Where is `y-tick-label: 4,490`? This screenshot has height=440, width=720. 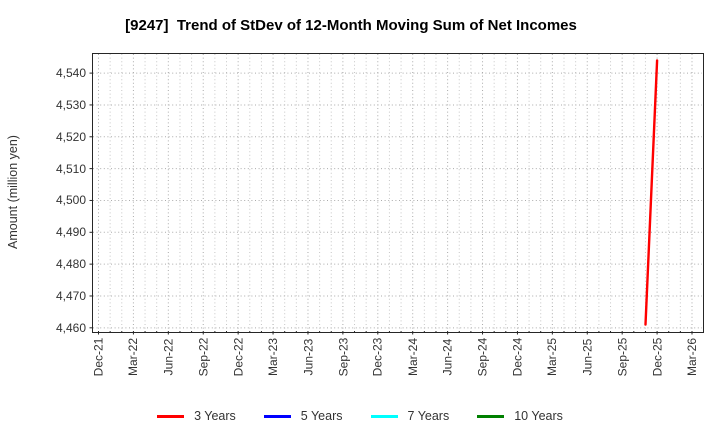
y-tick-label: 4,490 is located at coordinates (70, 232).